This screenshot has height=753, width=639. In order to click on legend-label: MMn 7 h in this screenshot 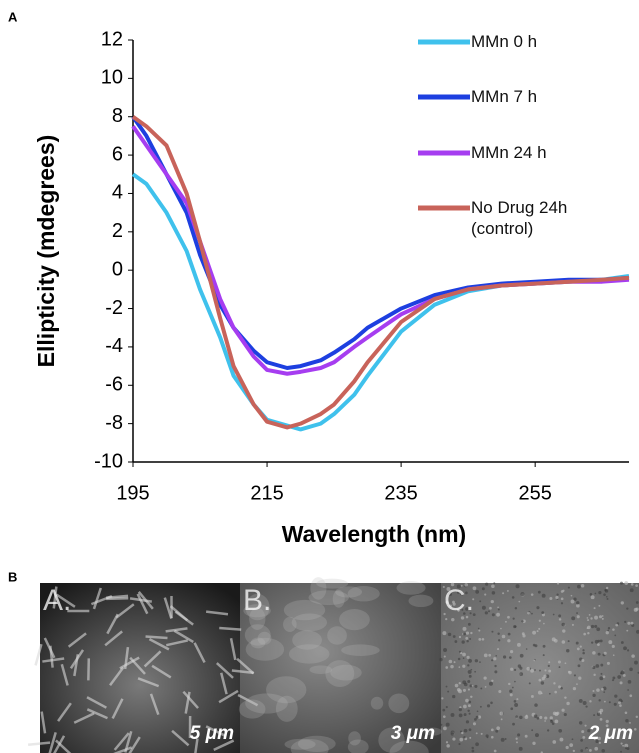, I will do `click(504, 96)`.